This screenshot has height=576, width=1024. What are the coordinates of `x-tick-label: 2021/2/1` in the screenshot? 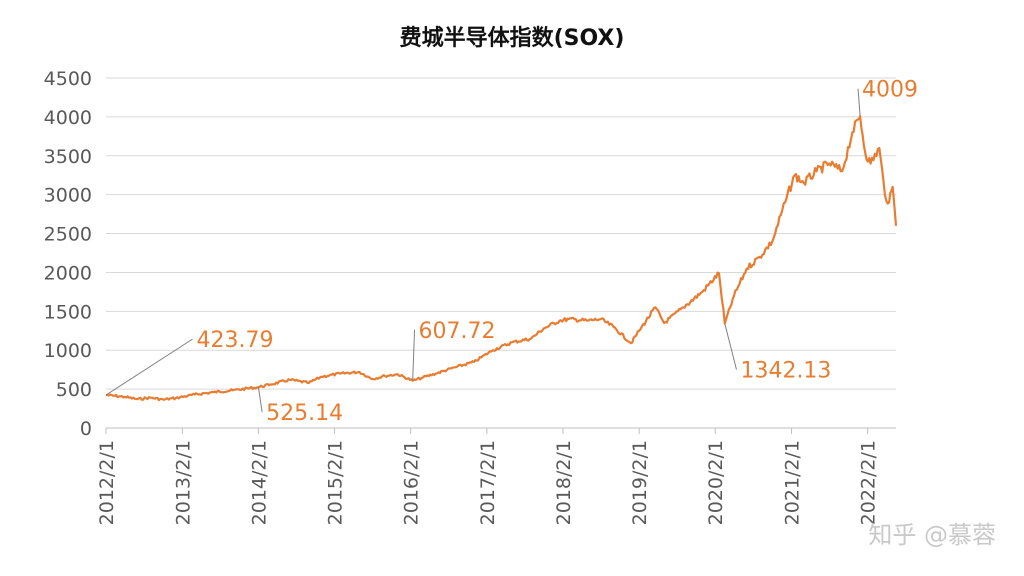 It's located at (793, 482).